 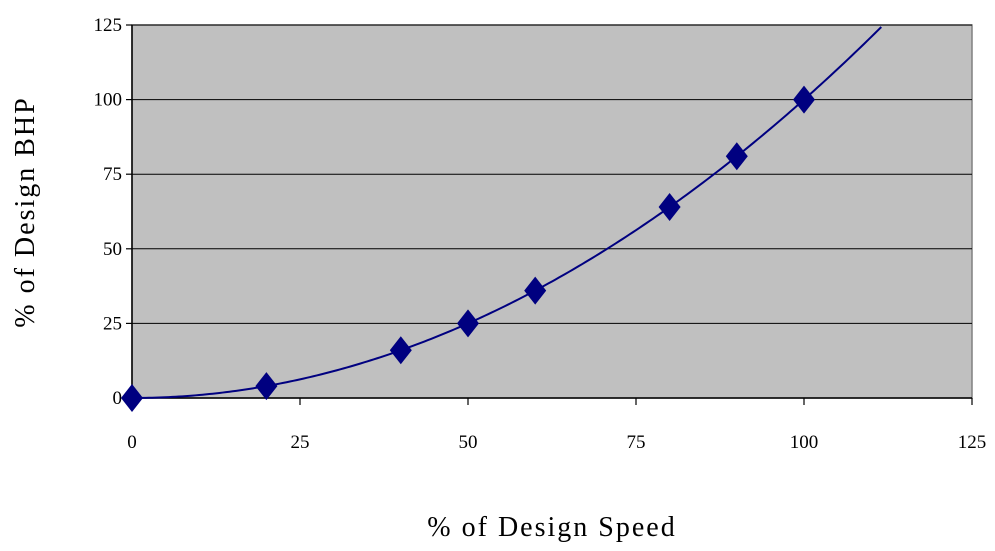 I want to click on y-axis-ticks: 0 25 50 75 100 125, so click(x=113, y=212).